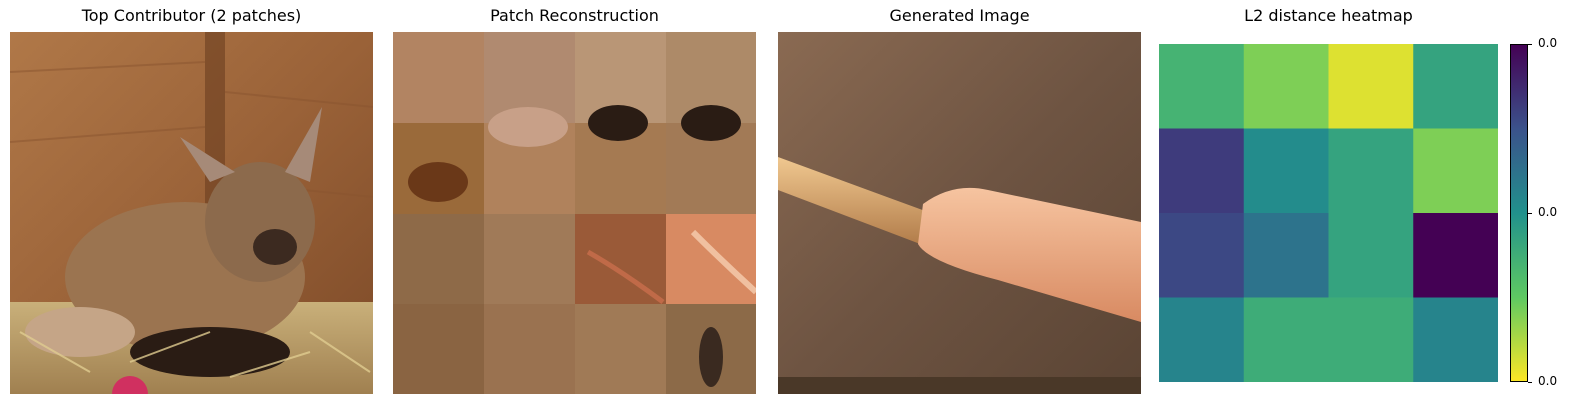  Describe the element at coordinates (1328, 15) in the screenshot. I see `heatmap-title: L2 distance heatmap` at that location.